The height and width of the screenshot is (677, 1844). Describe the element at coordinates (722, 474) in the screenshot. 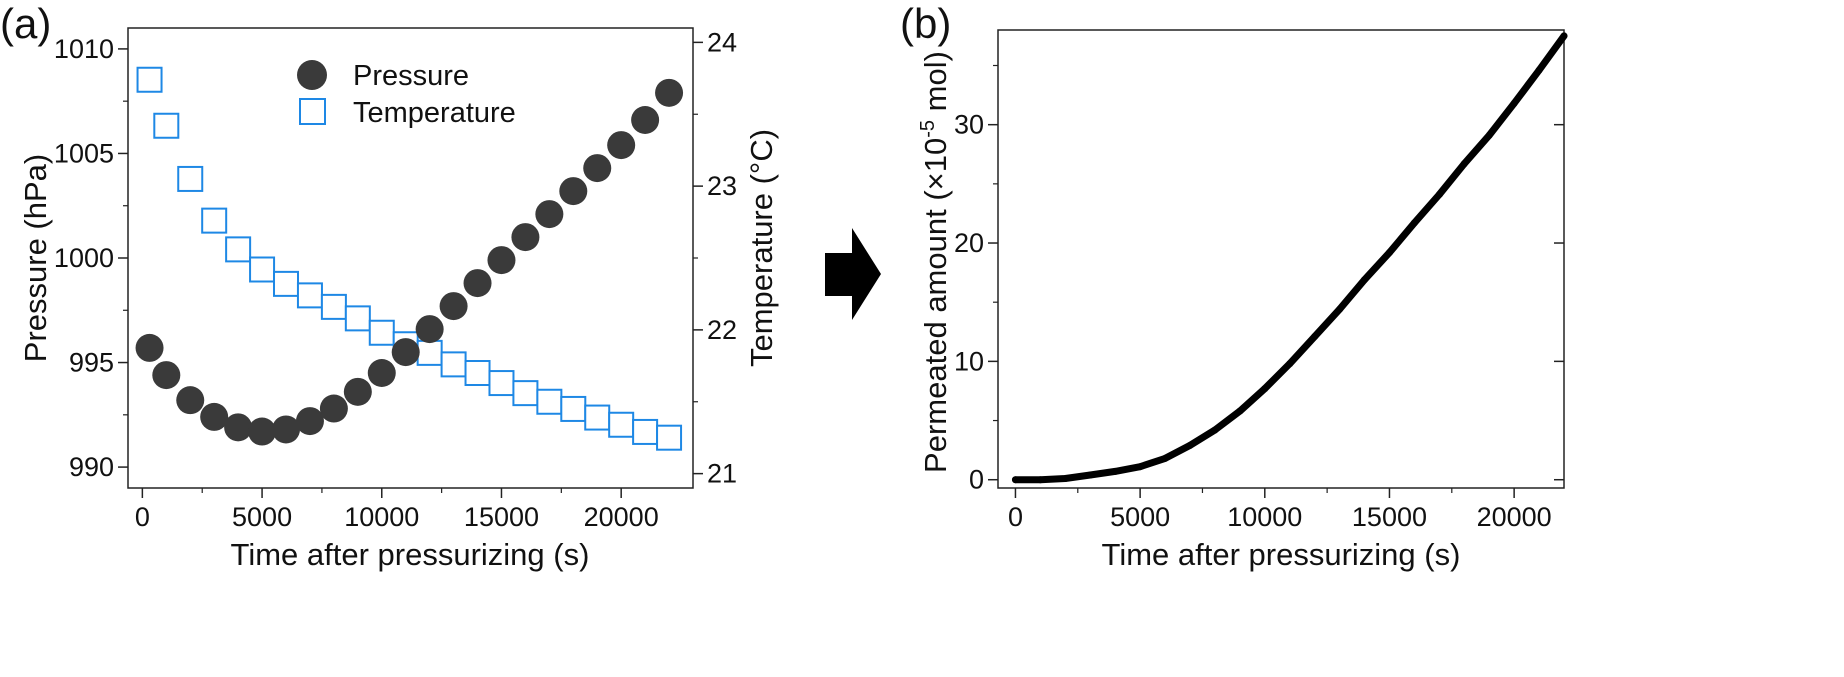

I see `y-right-tick-label: 21` at that location.